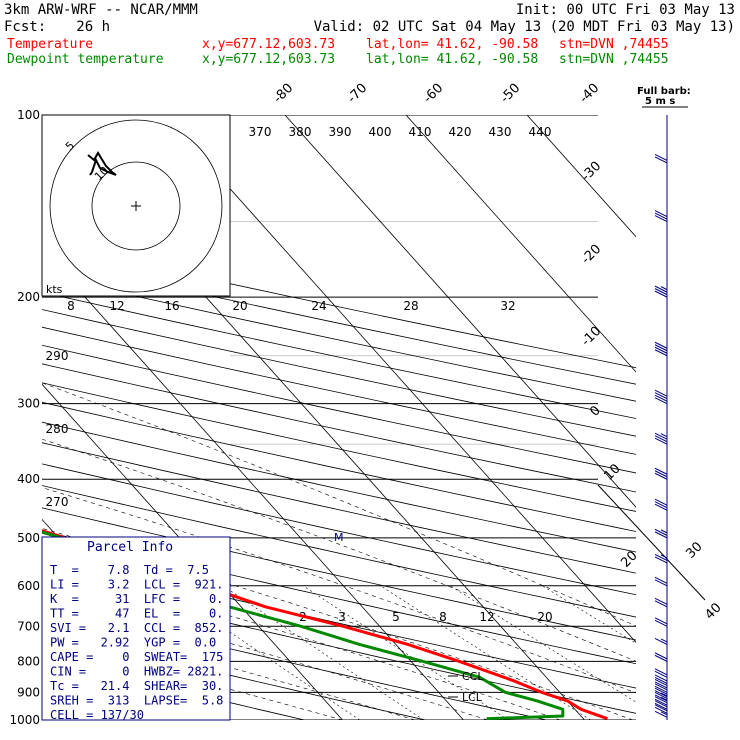 This screenshot has height=740, width=740. I want to click on isotherm-label: 10, so click(612, 472).